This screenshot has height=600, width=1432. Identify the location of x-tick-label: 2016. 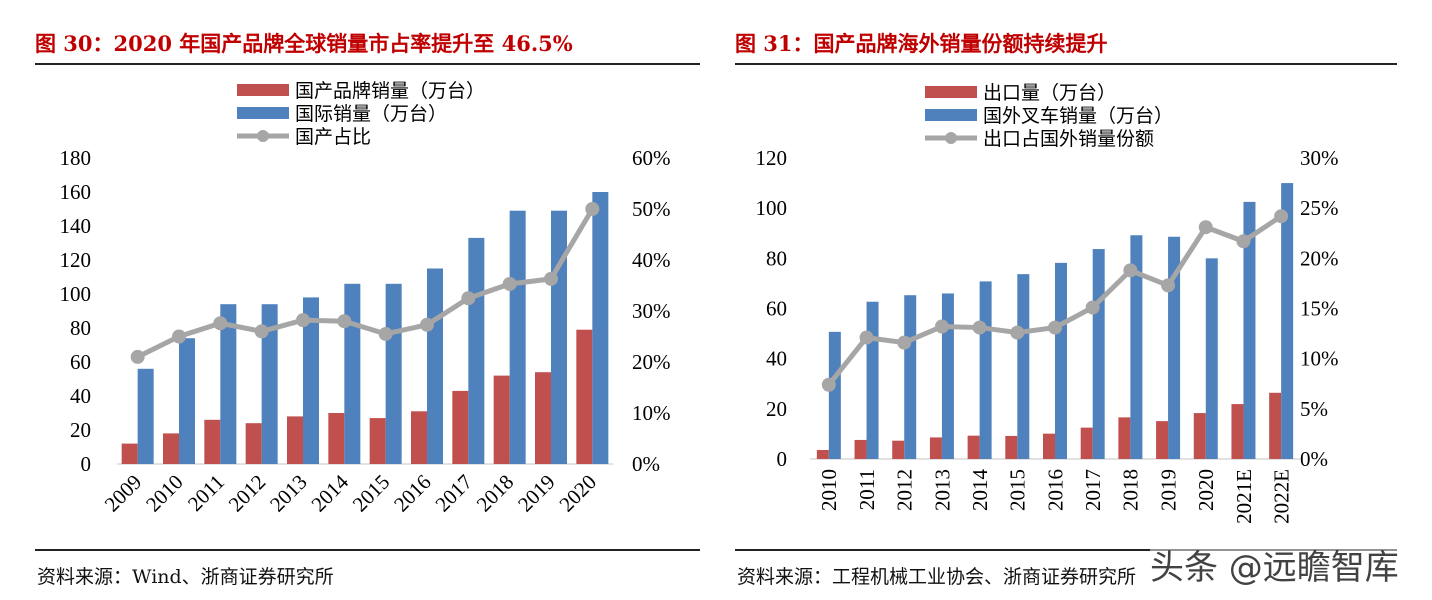
(1055, 490).